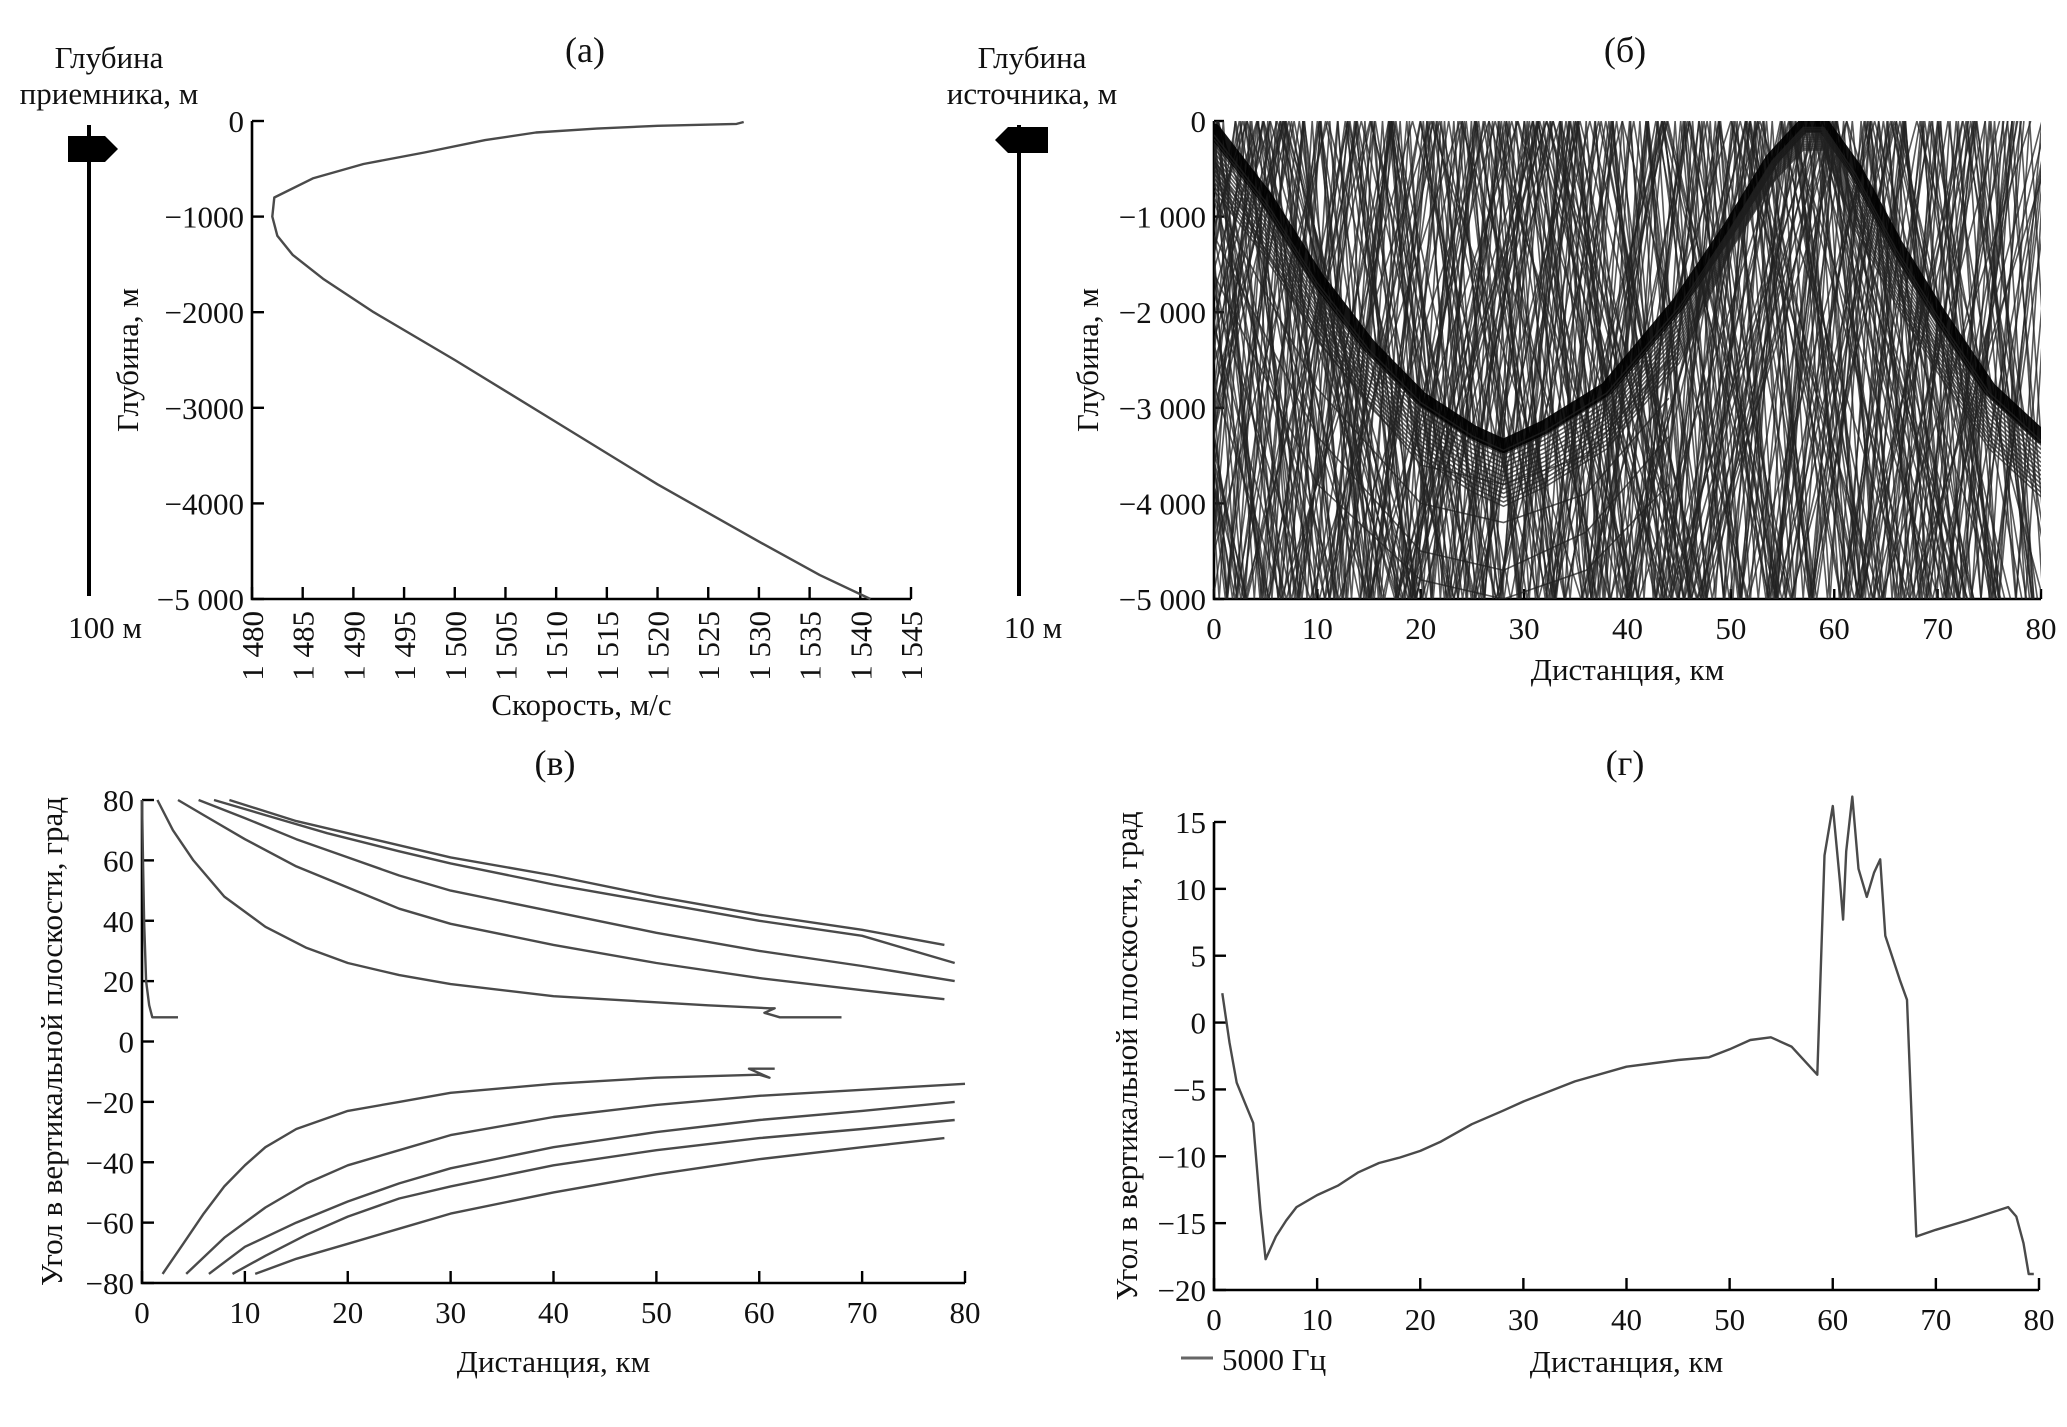  Describe the element at coordinates (204, 503) in the screenshot. I see `y-tick-label: −4000` at that location.